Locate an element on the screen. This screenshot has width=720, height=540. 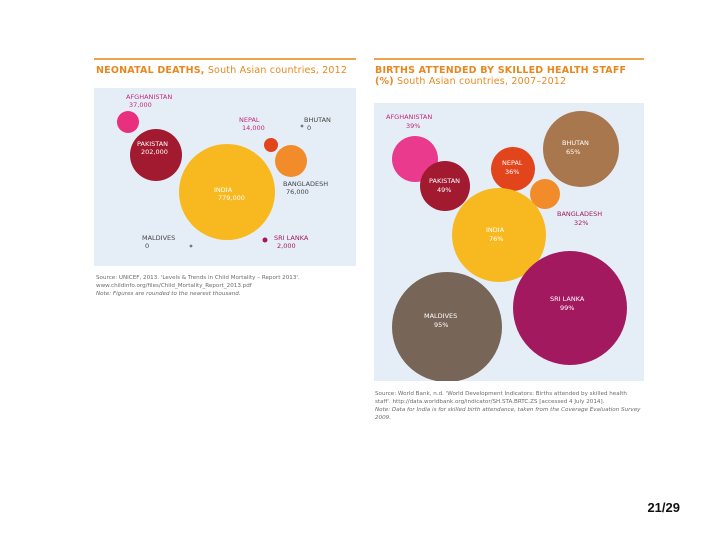
left-title-rest: South Asian countries, 2012 is located at coordinates (276, 70).